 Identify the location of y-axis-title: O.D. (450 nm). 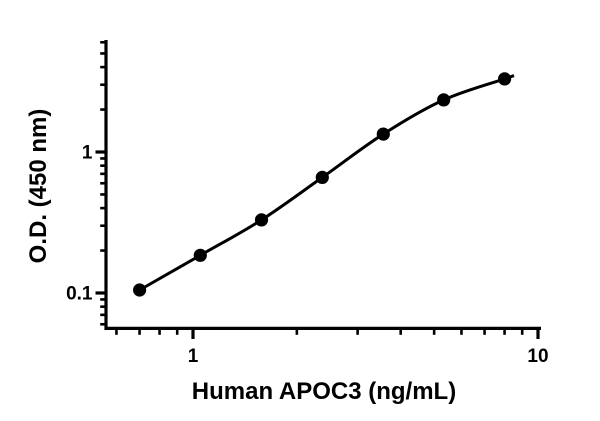
(38, 186).